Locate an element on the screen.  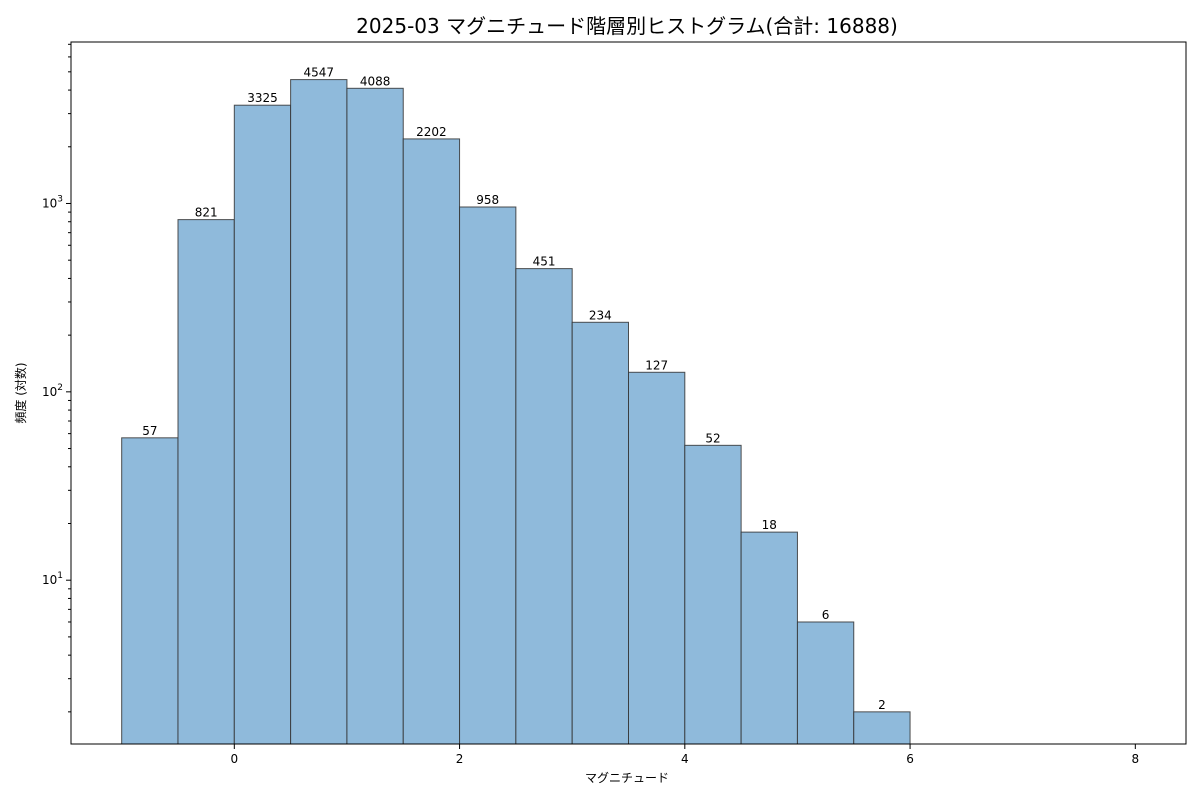
x-tick-label-0: 0 is located at coordinates (234, 759).